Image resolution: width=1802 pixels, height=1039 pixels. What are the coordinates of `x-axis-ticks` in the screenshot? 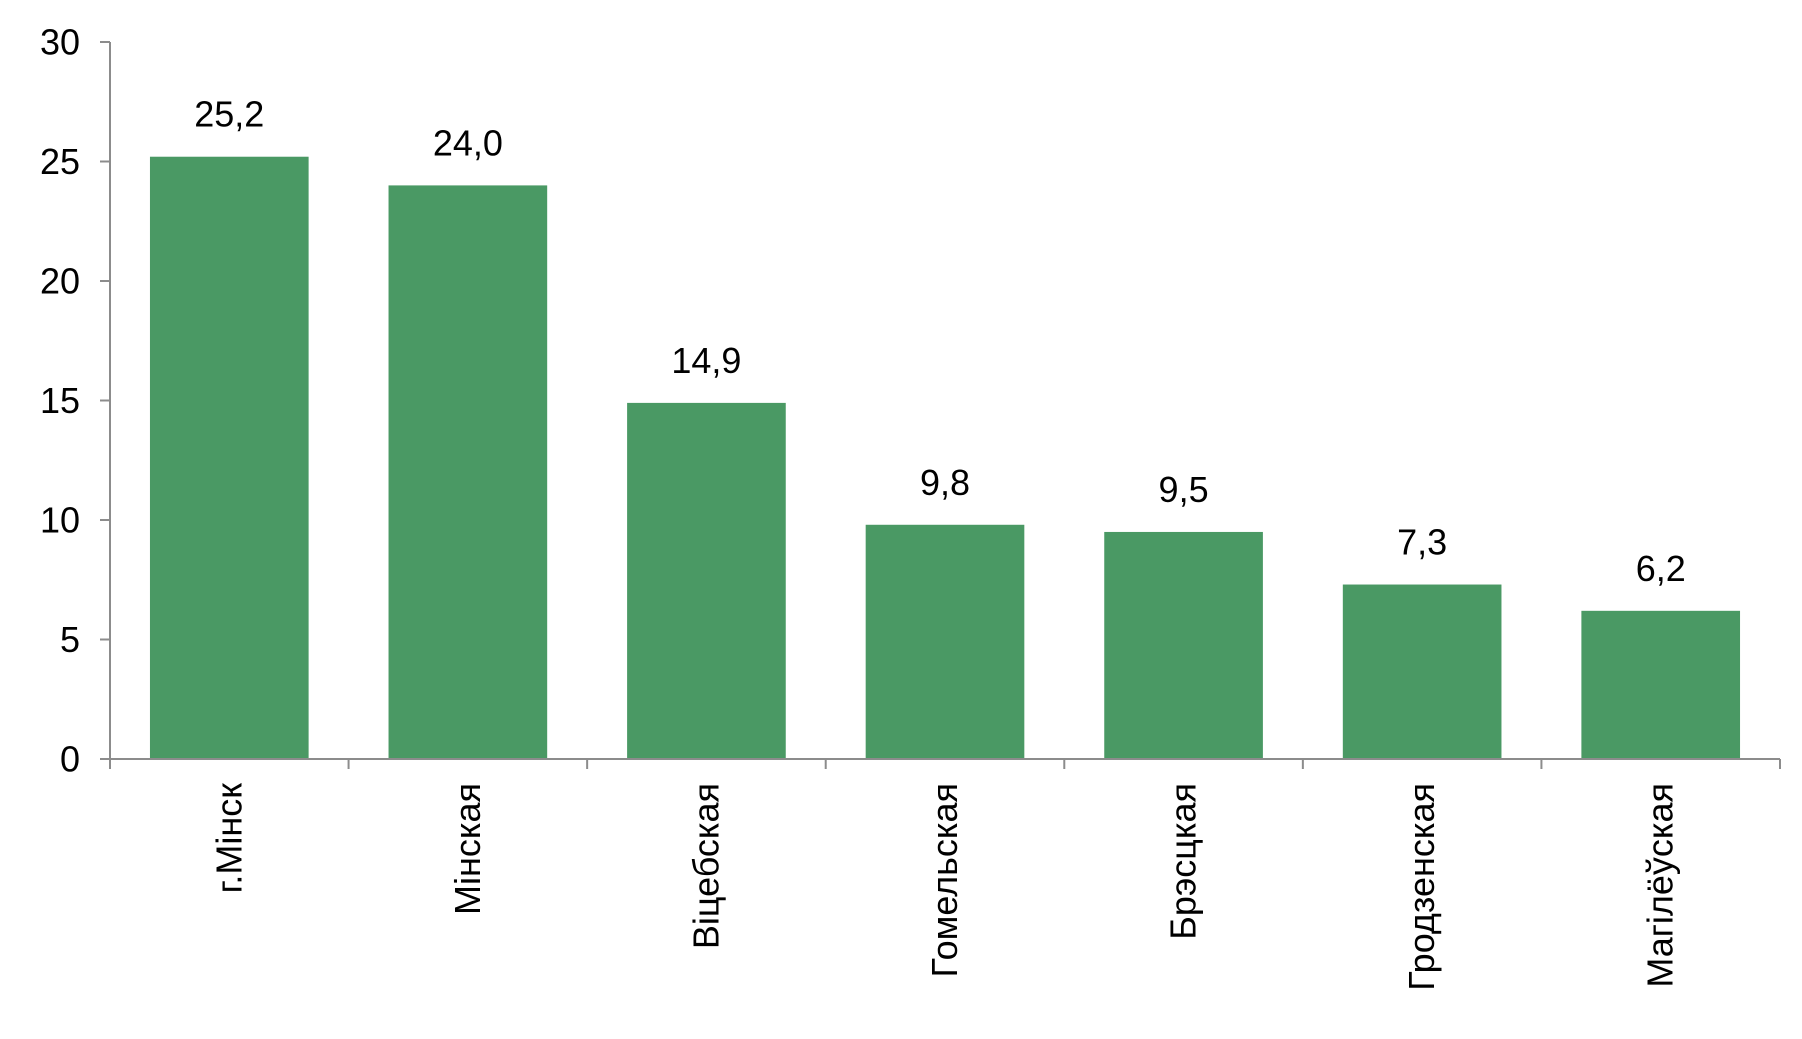 It's located at (945, 764).